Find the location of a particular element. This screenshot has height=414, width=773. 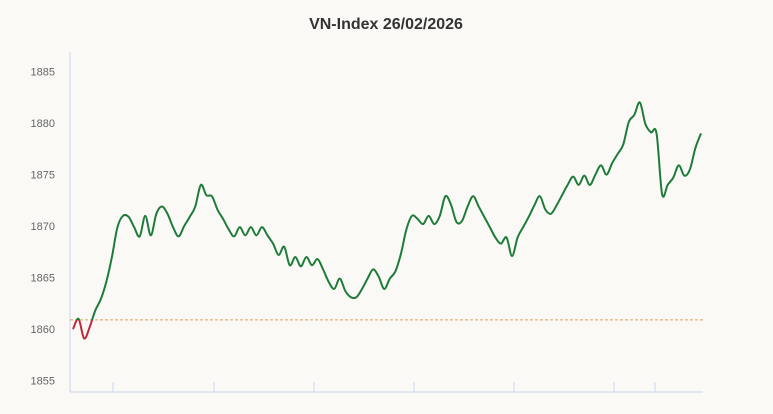

y-tick-label: 1865 is located at coordinates (43, 279).